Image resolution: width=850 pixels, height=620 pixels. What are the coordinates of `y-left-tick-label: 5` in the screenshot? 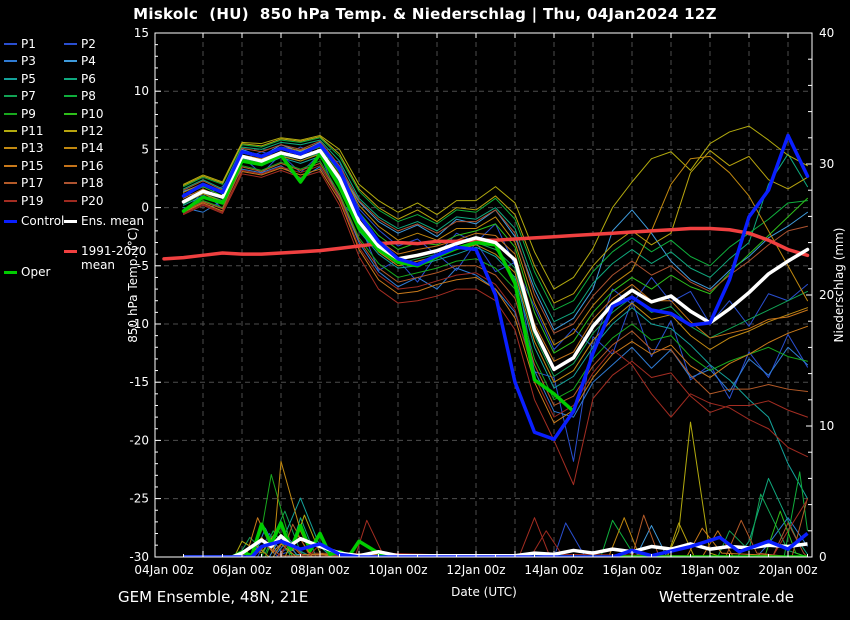 It's located at (145, 149).